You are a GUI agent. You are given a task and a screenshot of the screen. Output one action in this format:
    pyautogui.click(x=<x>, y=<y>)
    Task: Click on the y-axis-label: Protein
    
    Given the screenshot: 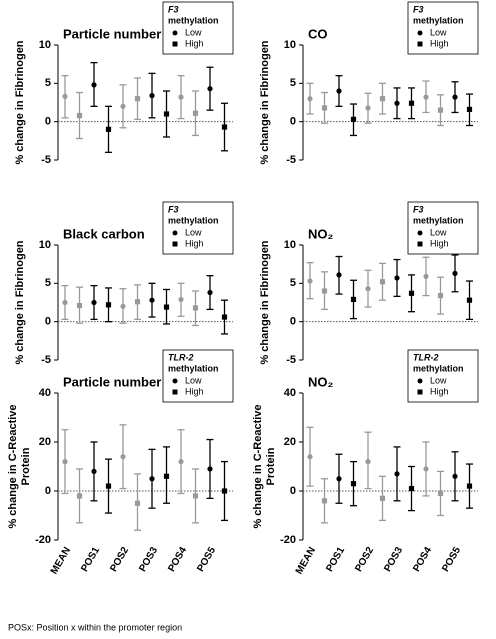 What is the action you would take?
    pyautogui.click(x=26, y=466)
    